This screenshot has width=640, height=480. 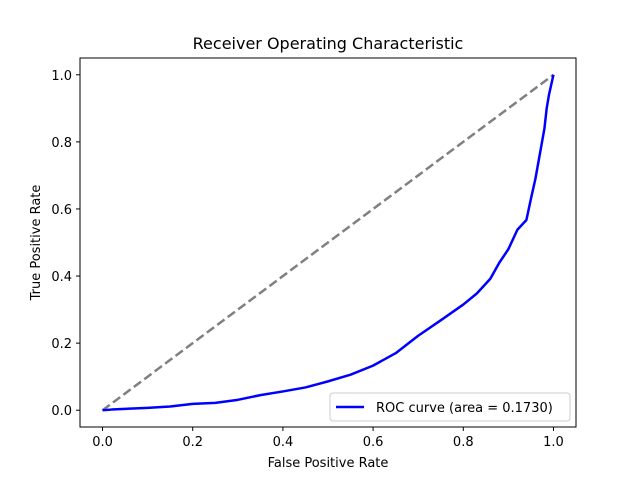 I want to click on legend-label-roc: ROC curve (area = 0.1730), so click(x=464, y=408).